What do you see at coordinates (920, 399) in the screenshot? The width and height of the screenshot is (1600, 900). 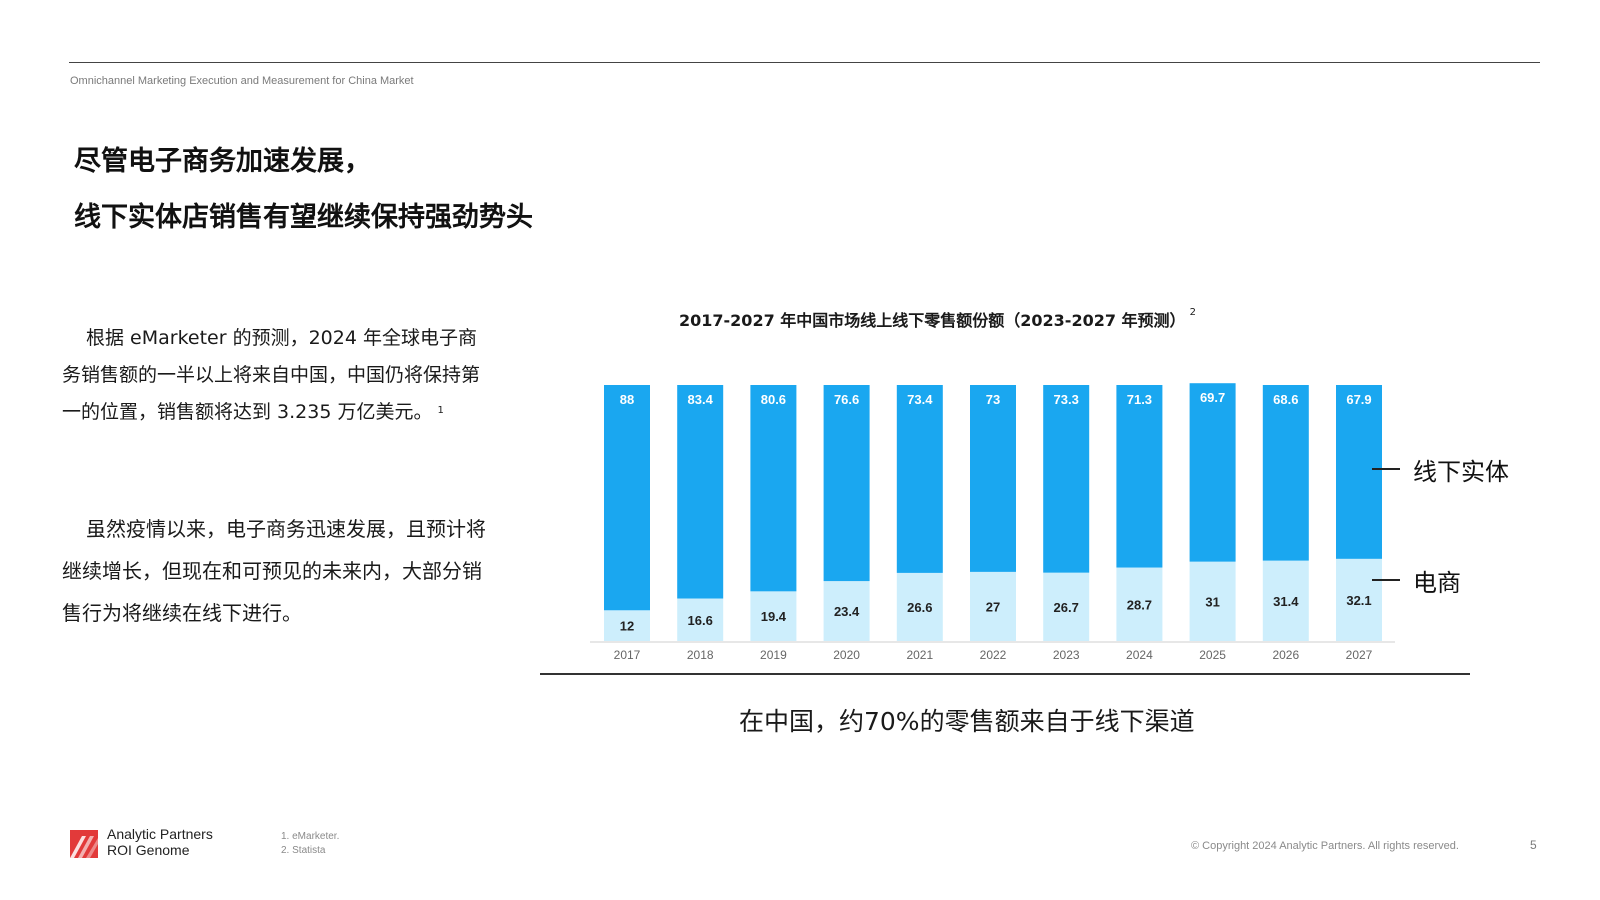 I see `data-label-offline-2021: 73.4` at bounding box center [920, 399].